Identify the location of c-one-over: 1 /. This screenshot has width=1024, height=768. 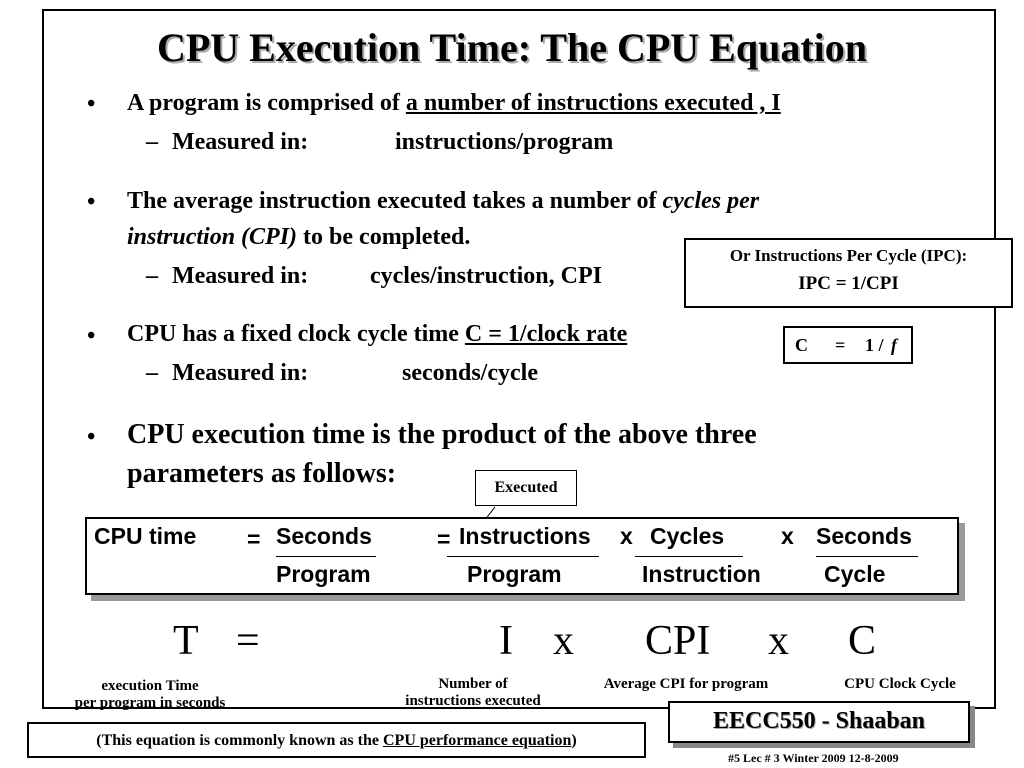
(874, 345).